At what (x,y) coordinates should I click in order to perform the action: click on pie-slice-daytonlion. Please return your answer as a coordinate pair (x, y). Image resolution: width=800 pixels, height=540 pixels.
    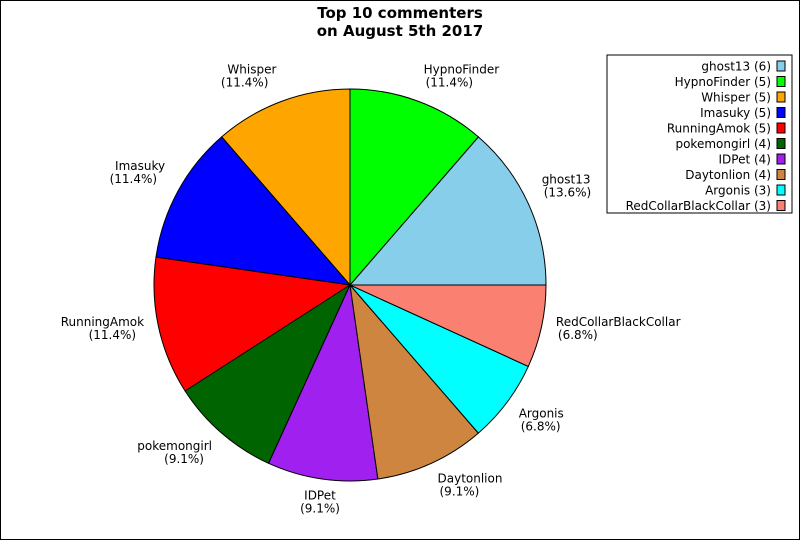
    Looking at the image, I should click on (414, 381).